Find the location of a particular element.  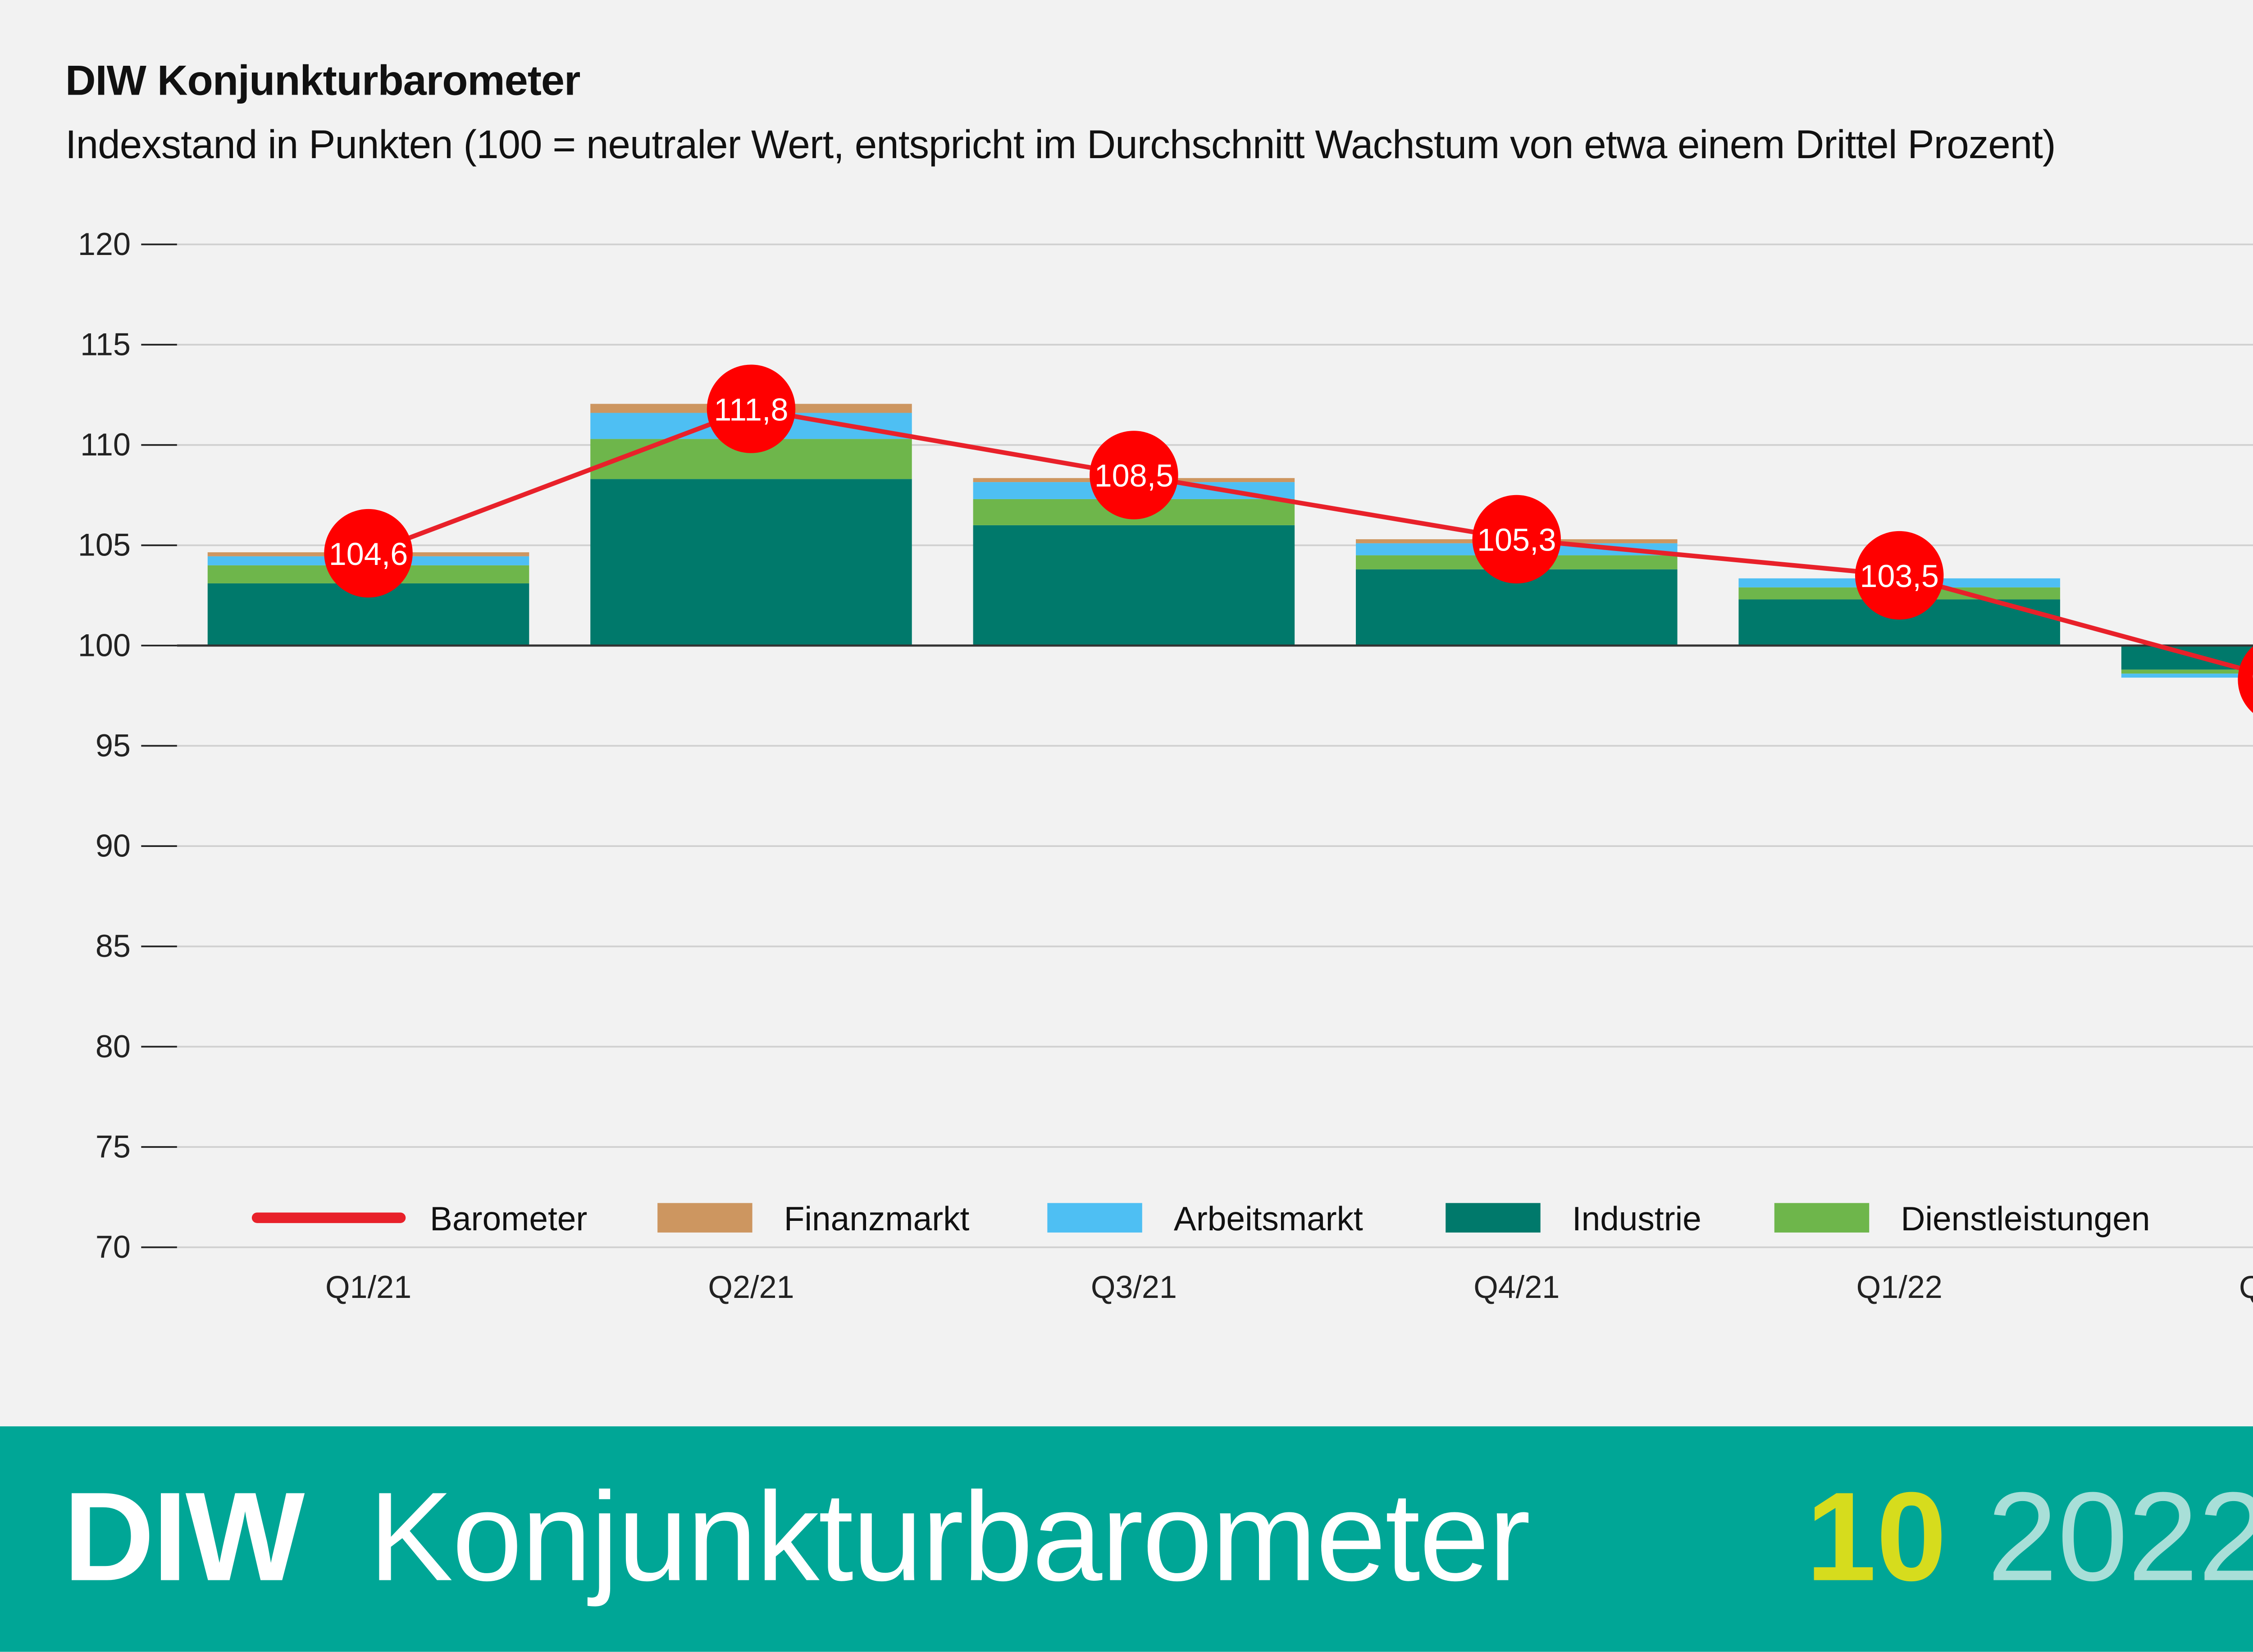

banner-issue: 10 is located at coordinates (1876, 1537).